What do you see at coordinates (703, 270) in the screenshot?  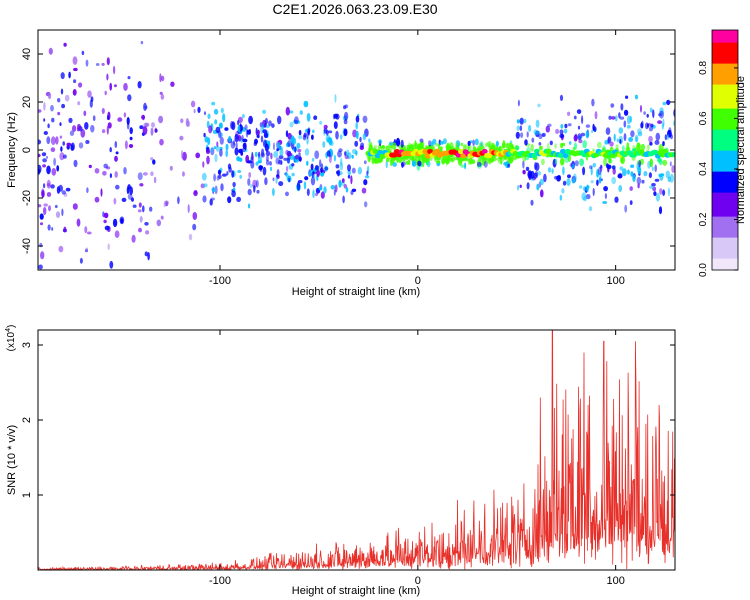 I see `colorbar-tick-label: 0.0` at bounding box center [703, 270].